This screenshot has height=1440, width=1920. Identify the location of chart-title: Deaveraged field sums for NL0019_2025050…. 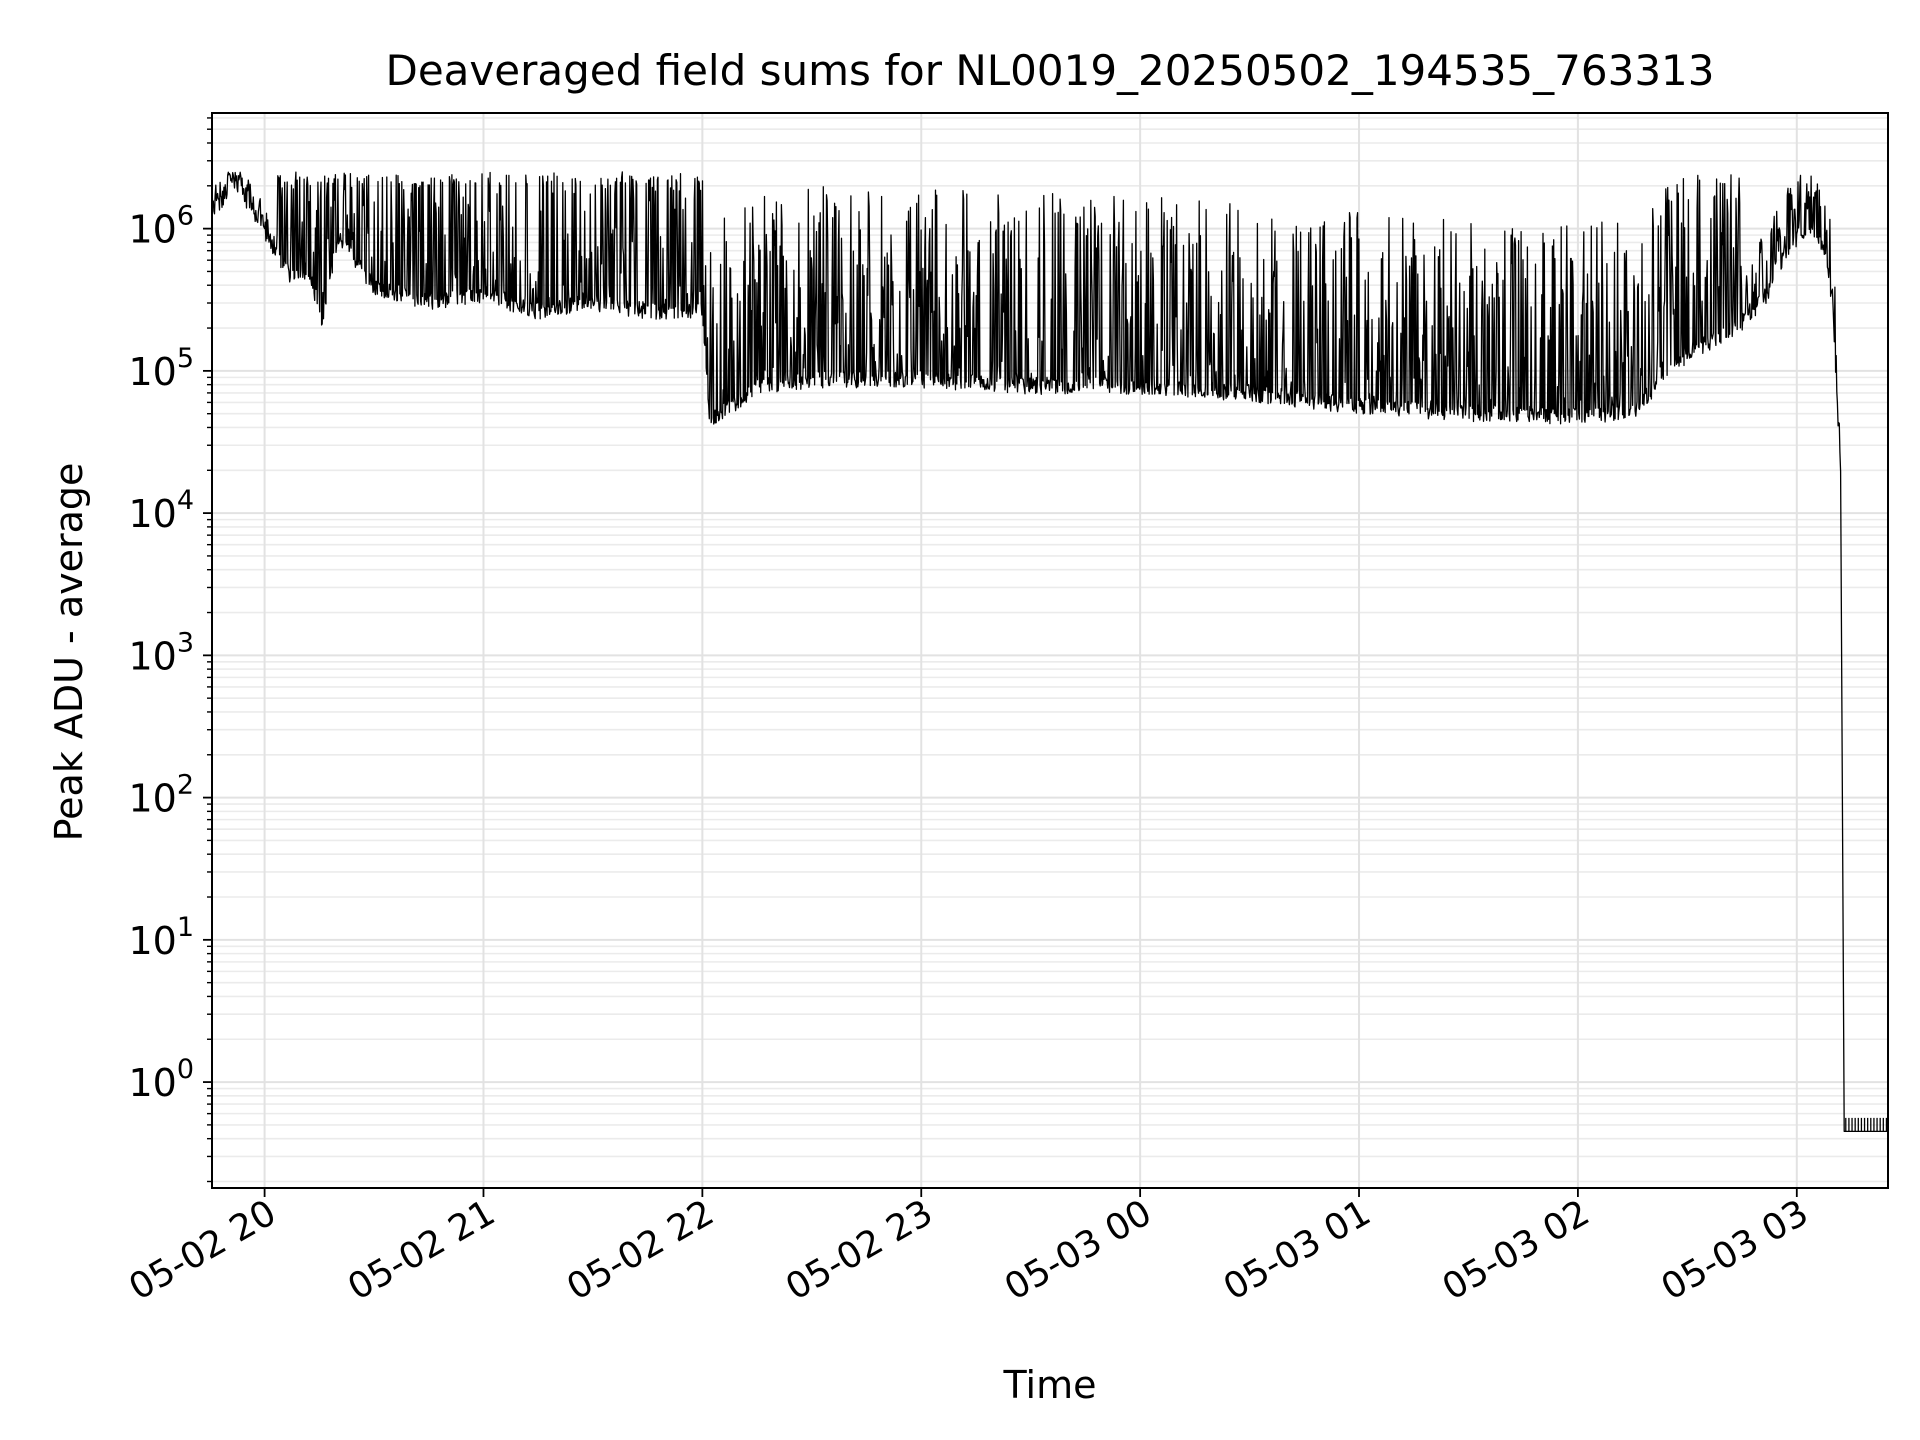
(1050, 70).